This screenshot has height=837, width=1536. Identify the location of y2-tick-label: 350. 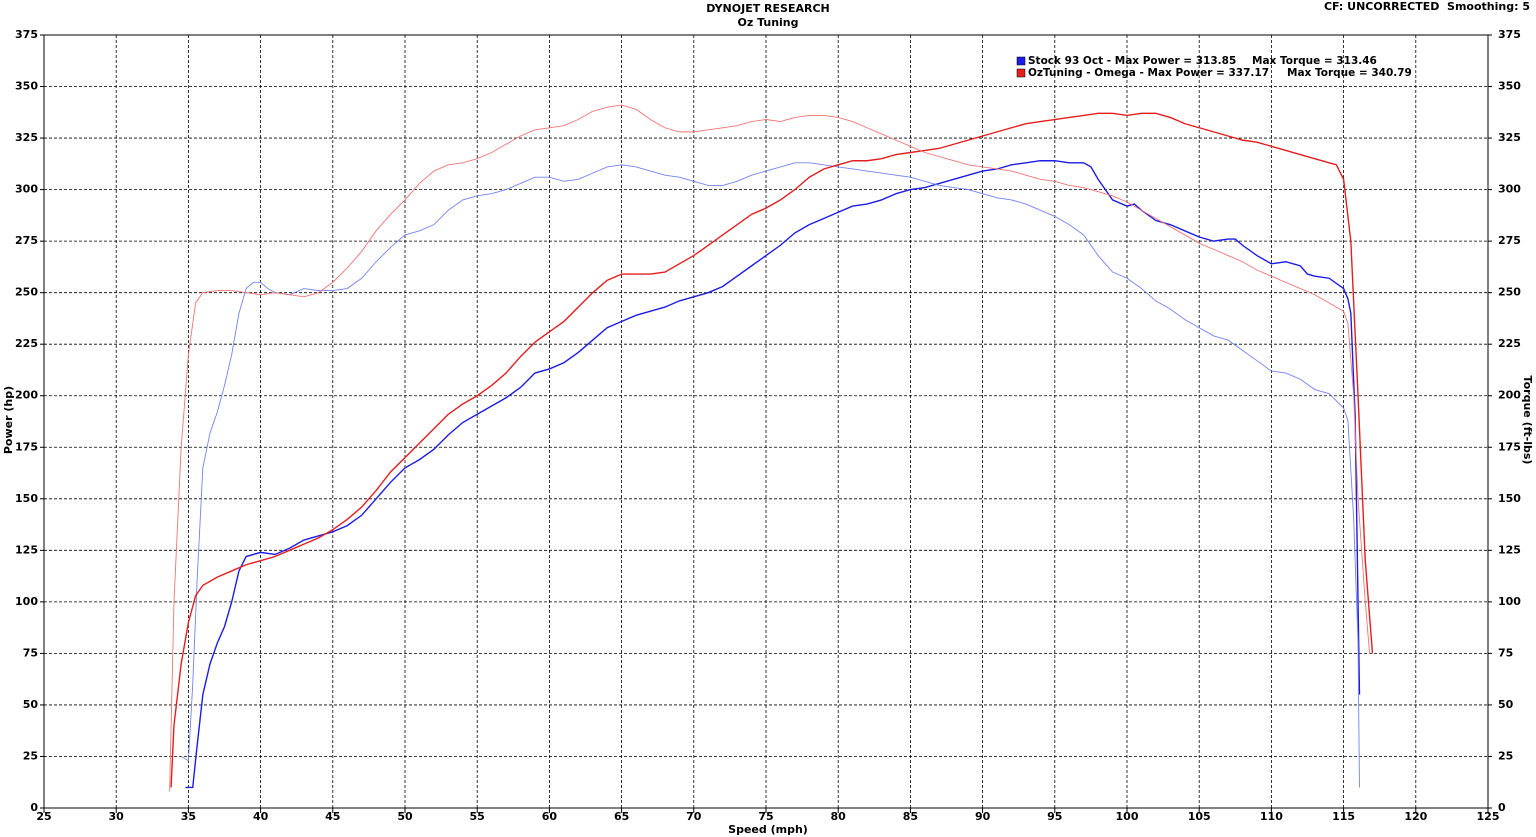
(1509, 86).